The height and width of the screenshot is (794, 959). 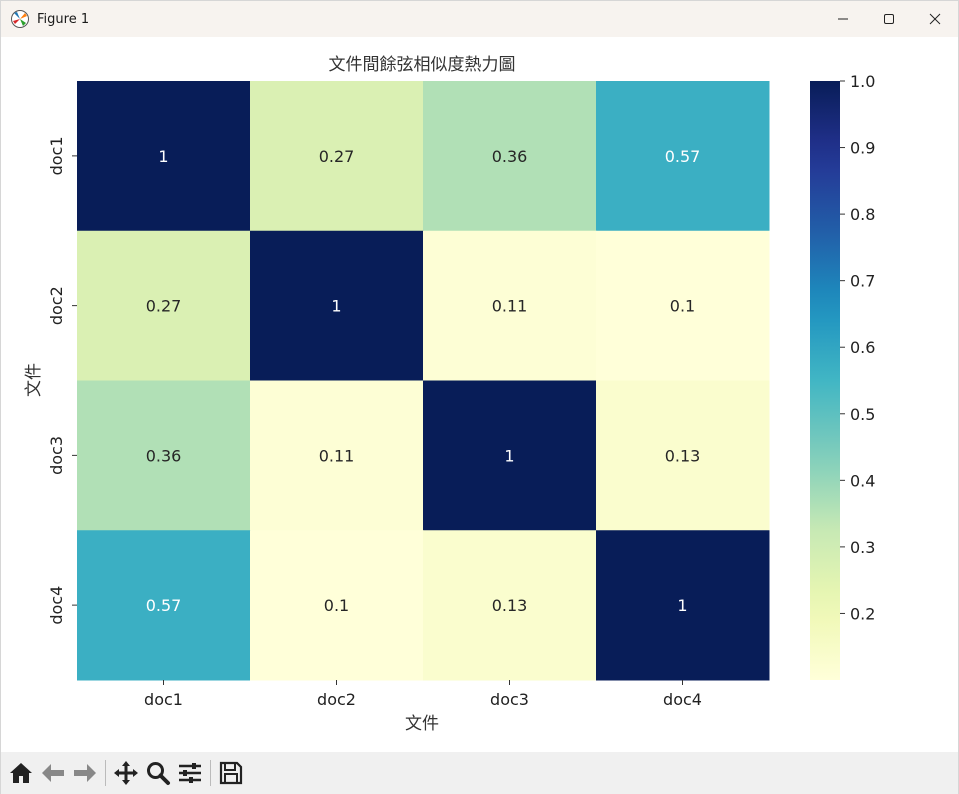 I want to click on pan-icon, so click(x=126, y=773).